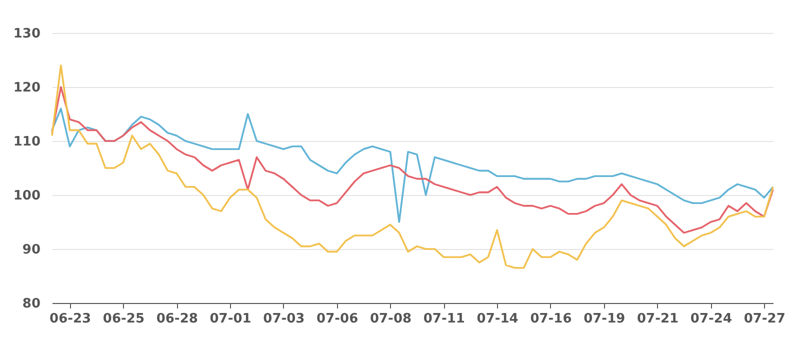 The height and width of the screenshot is (344, 790). I want to click on x-tick-label: 07-14, so click(497, 319).